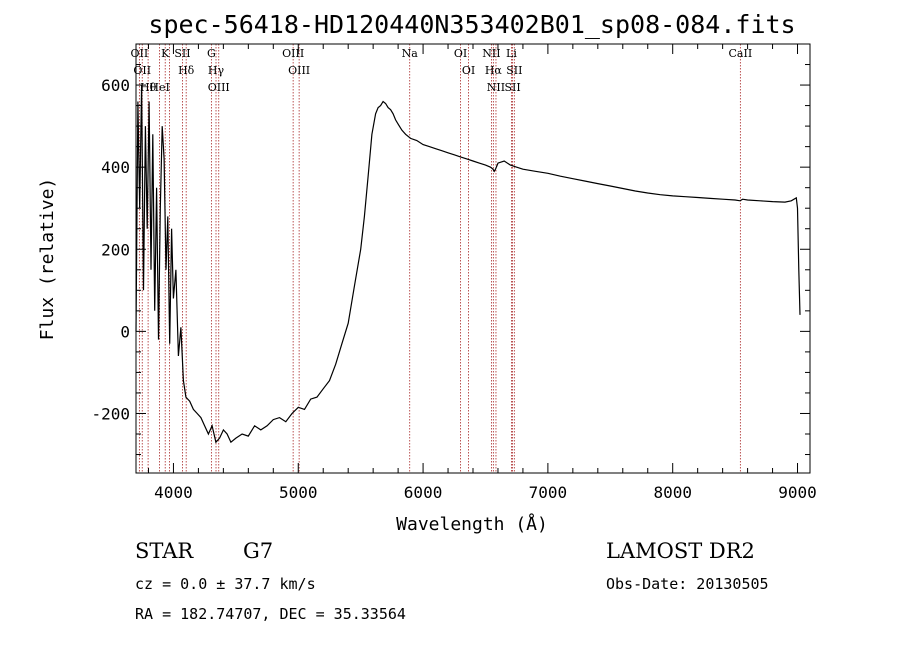 This screenshot has width=900, height=649. Describe the element at coordinates (680, 551) in the screenshot. I see `survey-name: LAMOST DR2` at that location.